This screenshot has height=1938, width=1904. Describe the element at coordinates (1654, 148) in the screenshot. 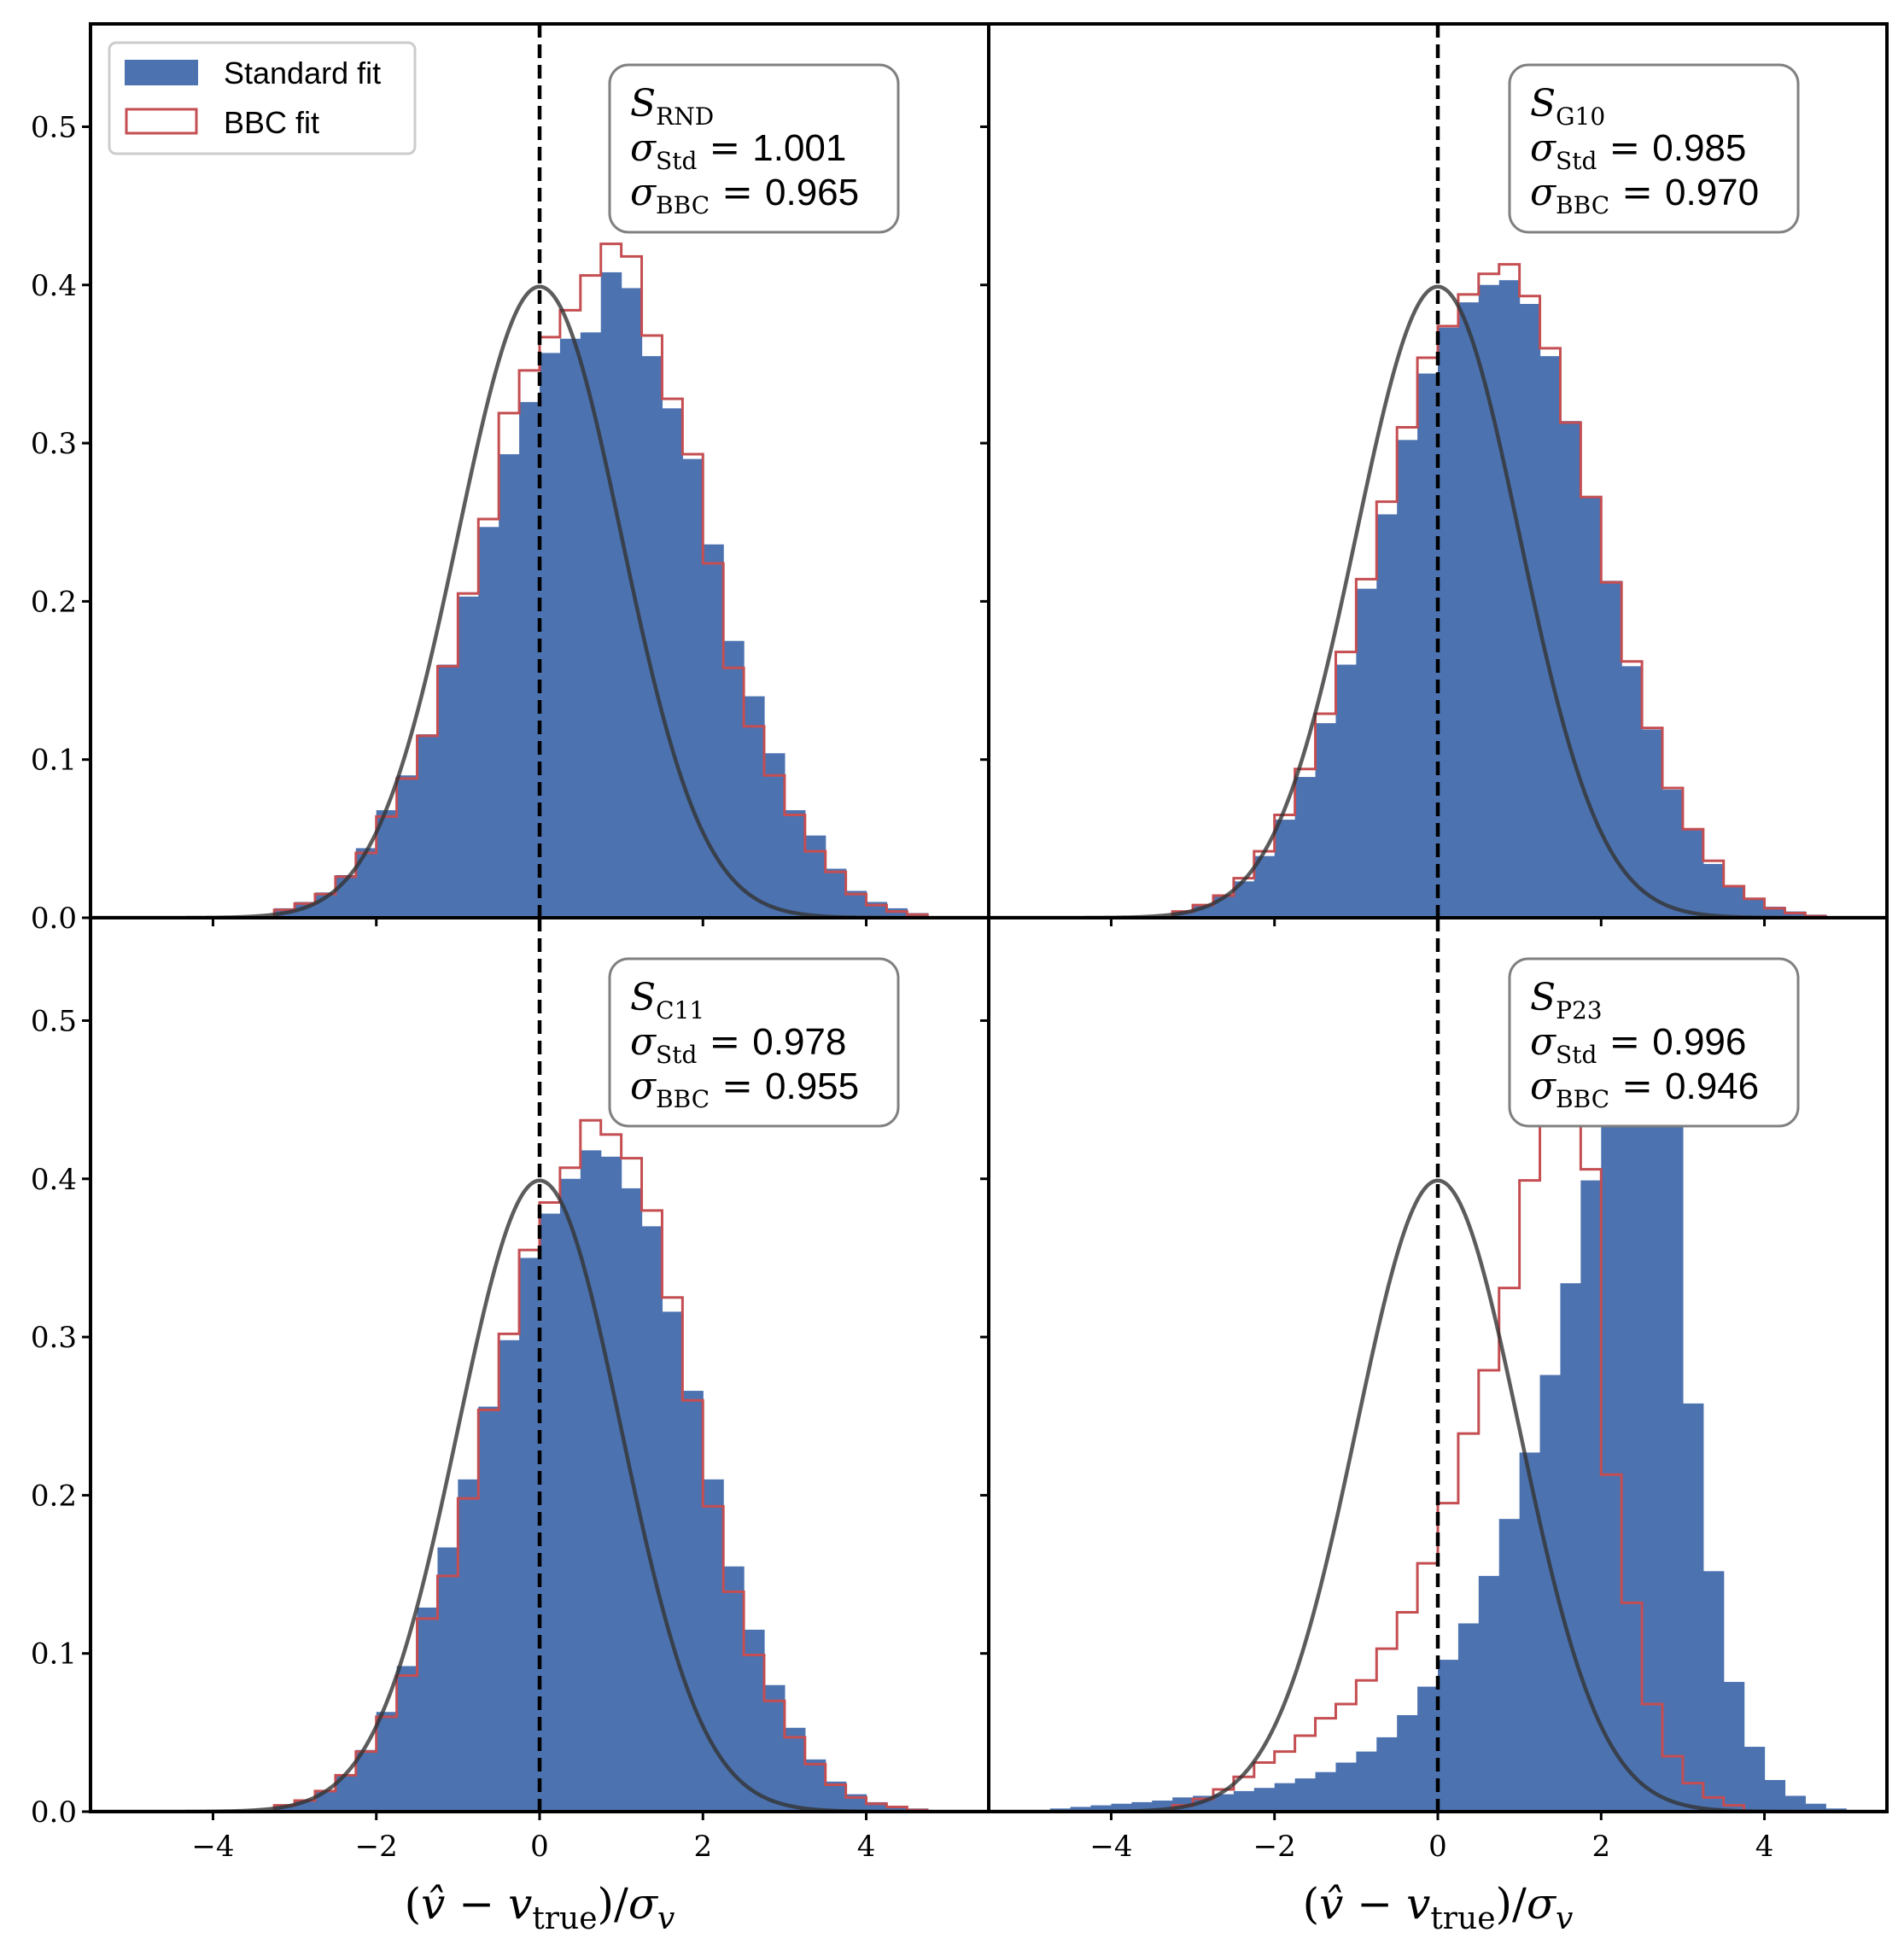

I see `stats-box` at that location.